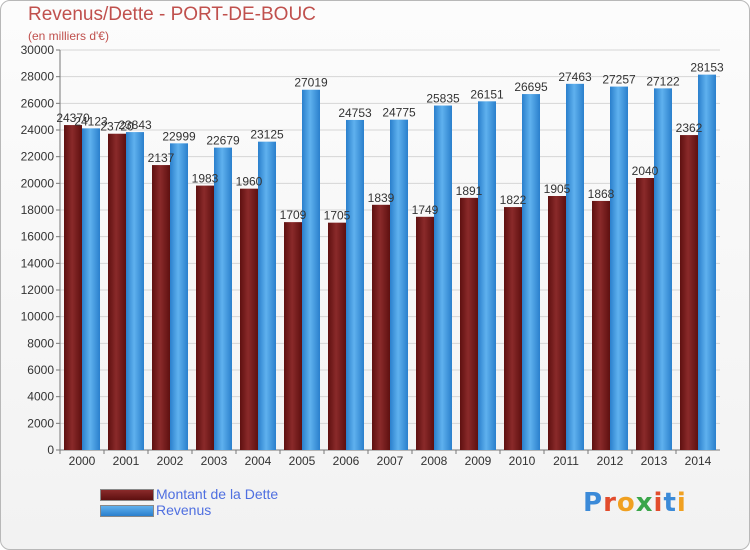 The image size is (750, 550). Describe the element at coordinates (179, 136) in the screenshot. I see `data-label-revenue: 22999` at that location.